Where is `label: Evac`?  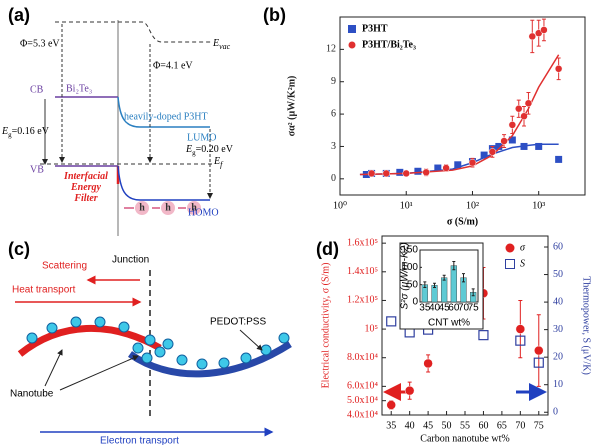
label: Evac is located at coordinates (221, 44).